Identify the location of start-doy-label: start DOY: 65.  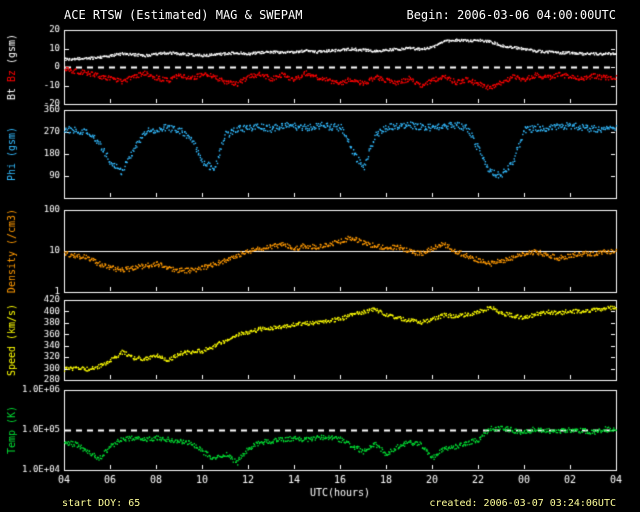
(101, 503).